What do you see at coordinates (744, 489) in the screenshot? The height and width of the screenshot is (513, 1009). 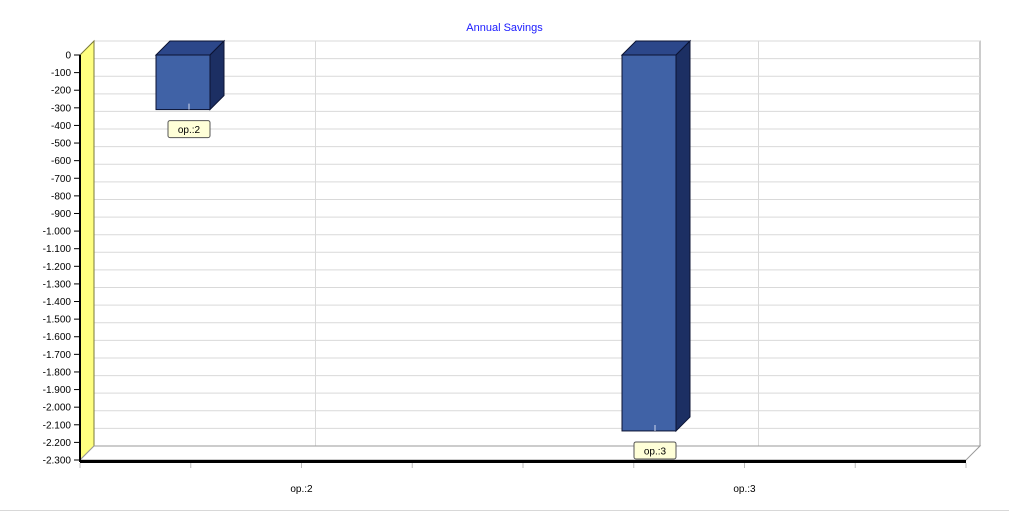 I see `x-tick-label: op.:3` at bounding box center [744, 489].